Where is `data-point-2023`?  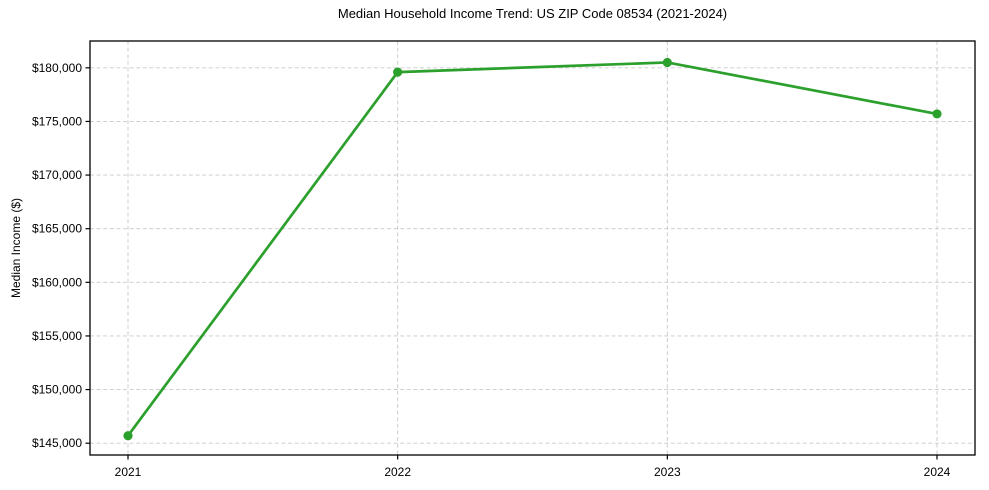
data-point-2023 is located at coordinates (667, 62).